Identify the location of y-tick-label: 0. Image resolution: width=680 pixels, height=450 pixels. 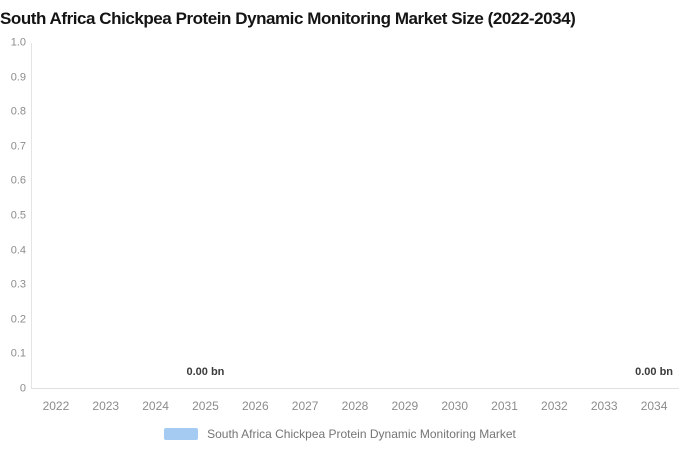
(22, 388).